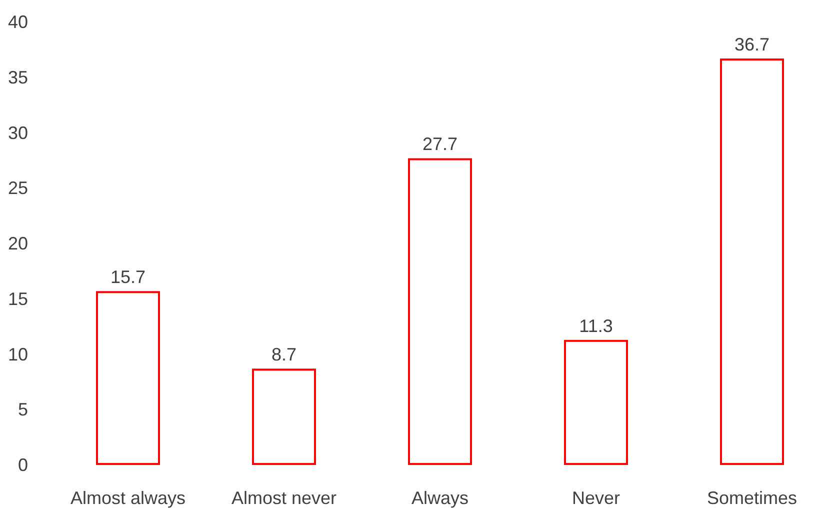  Describe the element at coordinates (752, 498) in the screenshot. I see `x-tick-label: Sometimes` at that location.